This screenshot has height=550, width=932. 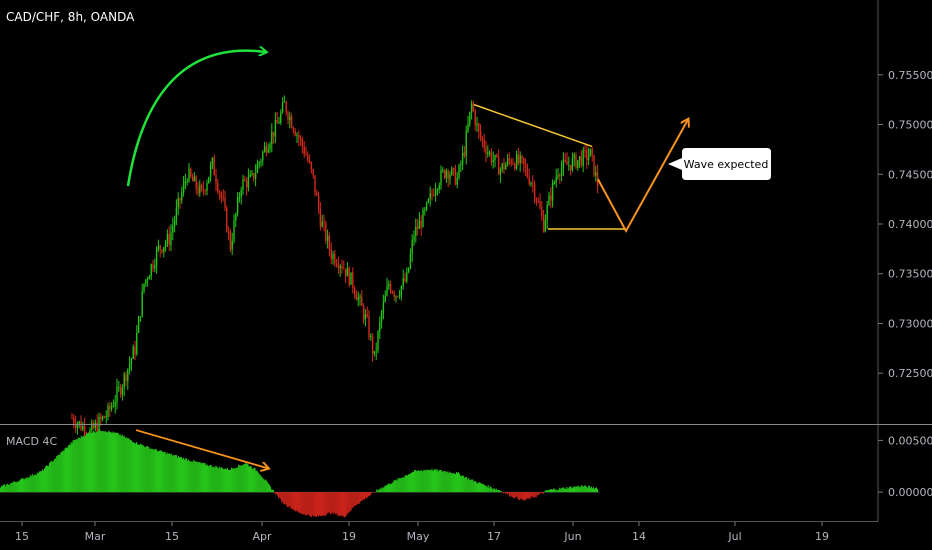 What do you see at coordinates (95, 536) in the screenshot?
I see `time-tick-label: Mar` at bounding box center [95, 536].